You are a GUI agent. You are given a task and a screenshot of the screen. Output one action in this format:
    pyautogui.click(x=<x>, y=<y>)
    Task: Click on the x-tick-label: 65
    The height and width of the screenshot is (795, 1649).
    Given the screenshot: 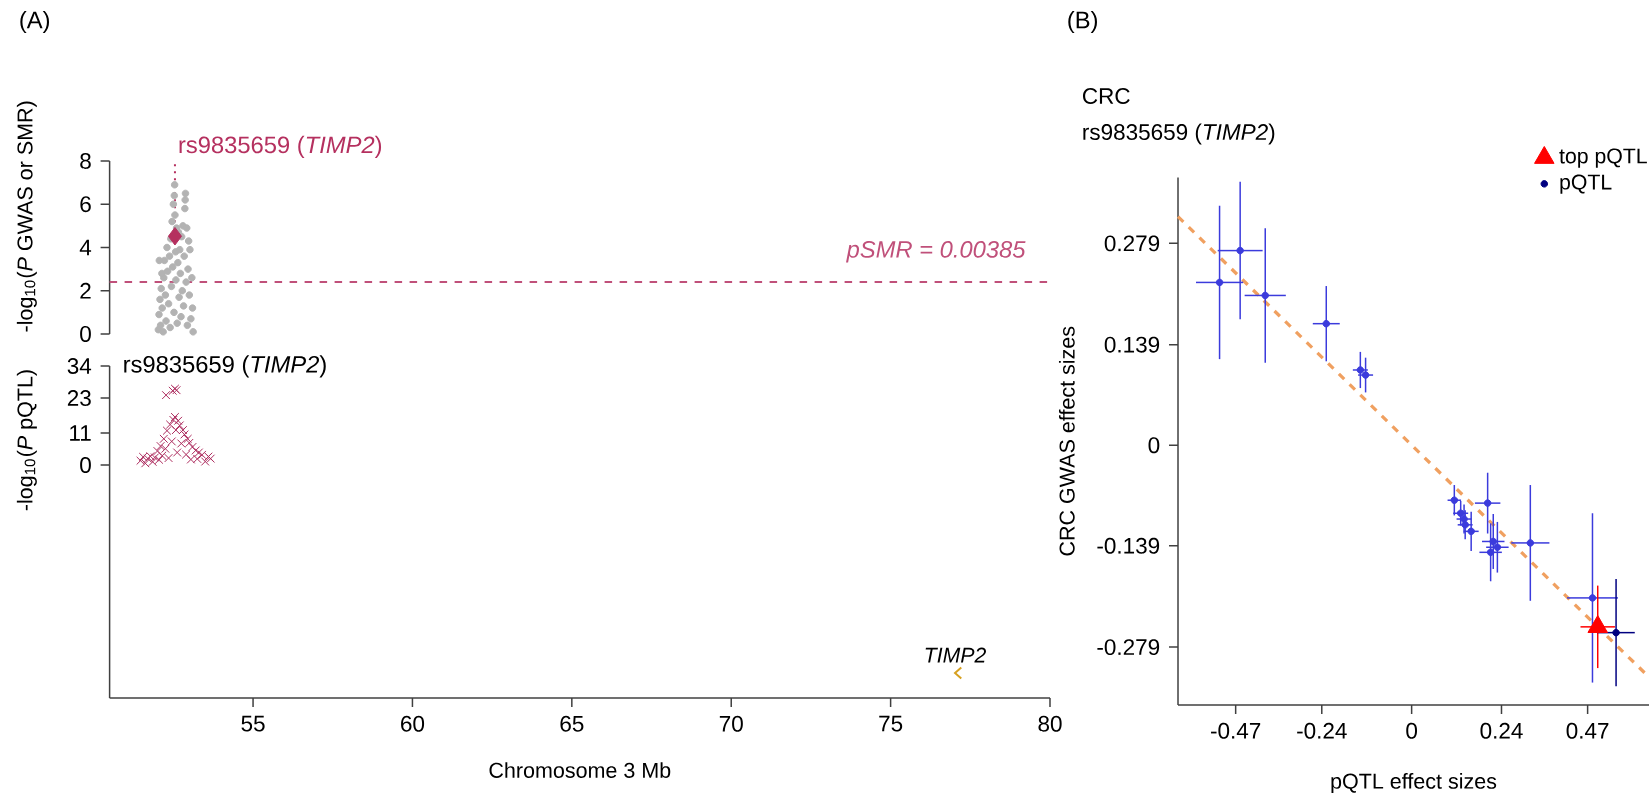 What is the action you would take?
    pyautogui.click(x=572, y=723)
    